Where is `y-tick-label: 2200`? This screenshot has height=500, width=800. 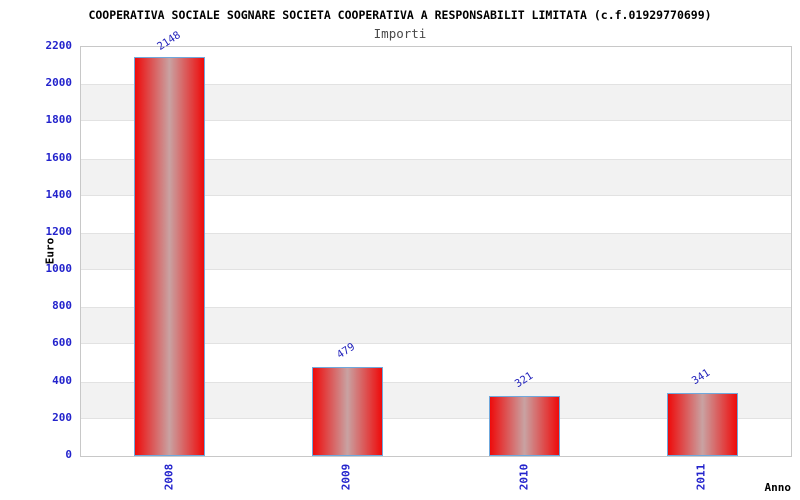
y-tick-label: 2200 is located at coordinates (59, 45).